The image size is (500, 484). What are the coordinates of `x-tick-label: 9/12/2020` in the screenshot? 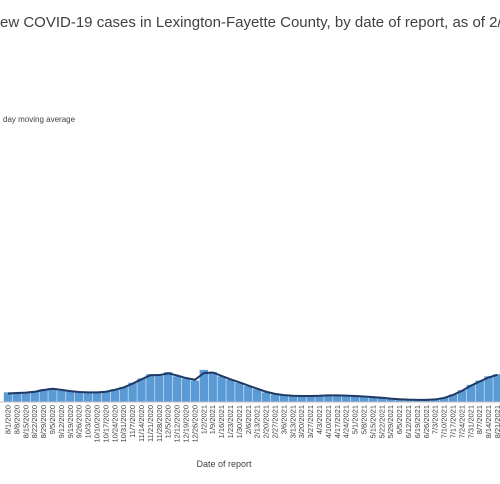 It's located at (61, 421).